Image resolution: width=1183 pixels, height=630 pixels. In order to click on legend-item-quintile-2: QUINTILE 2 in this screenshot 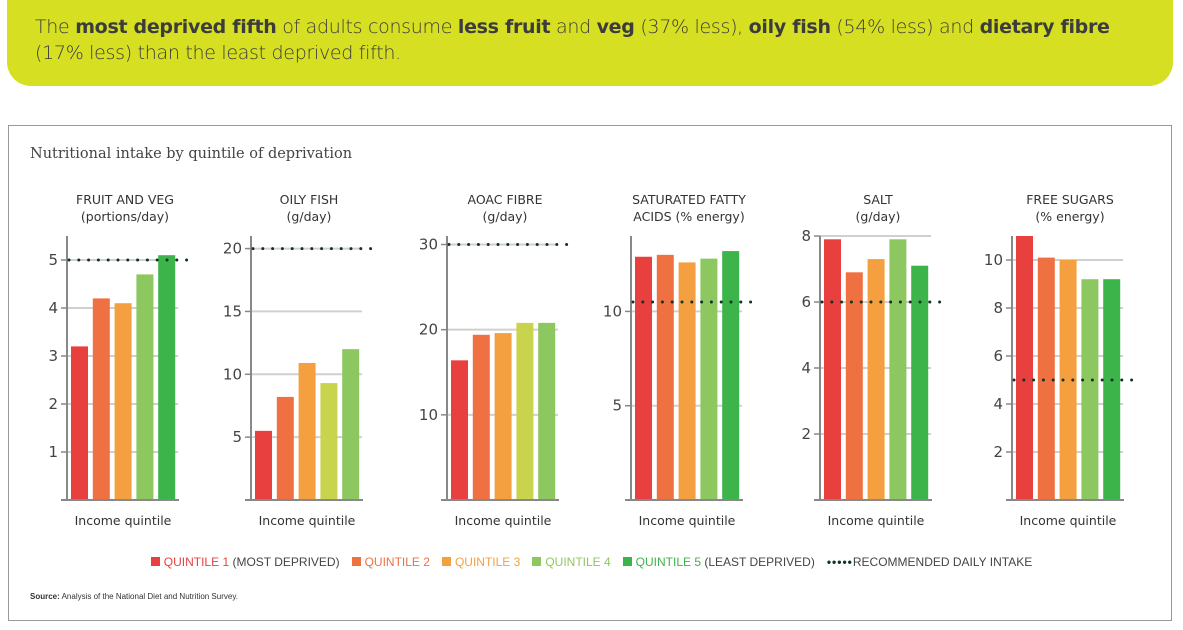, I will do `click(390, 562)`.